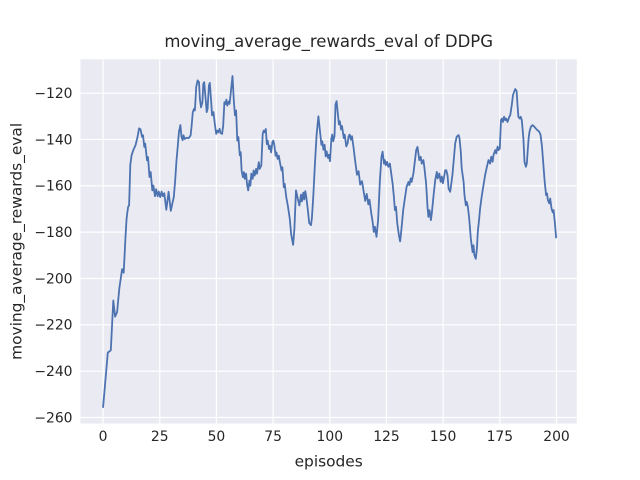  I want to click on y-tick-label: −240, so click(53, 372).